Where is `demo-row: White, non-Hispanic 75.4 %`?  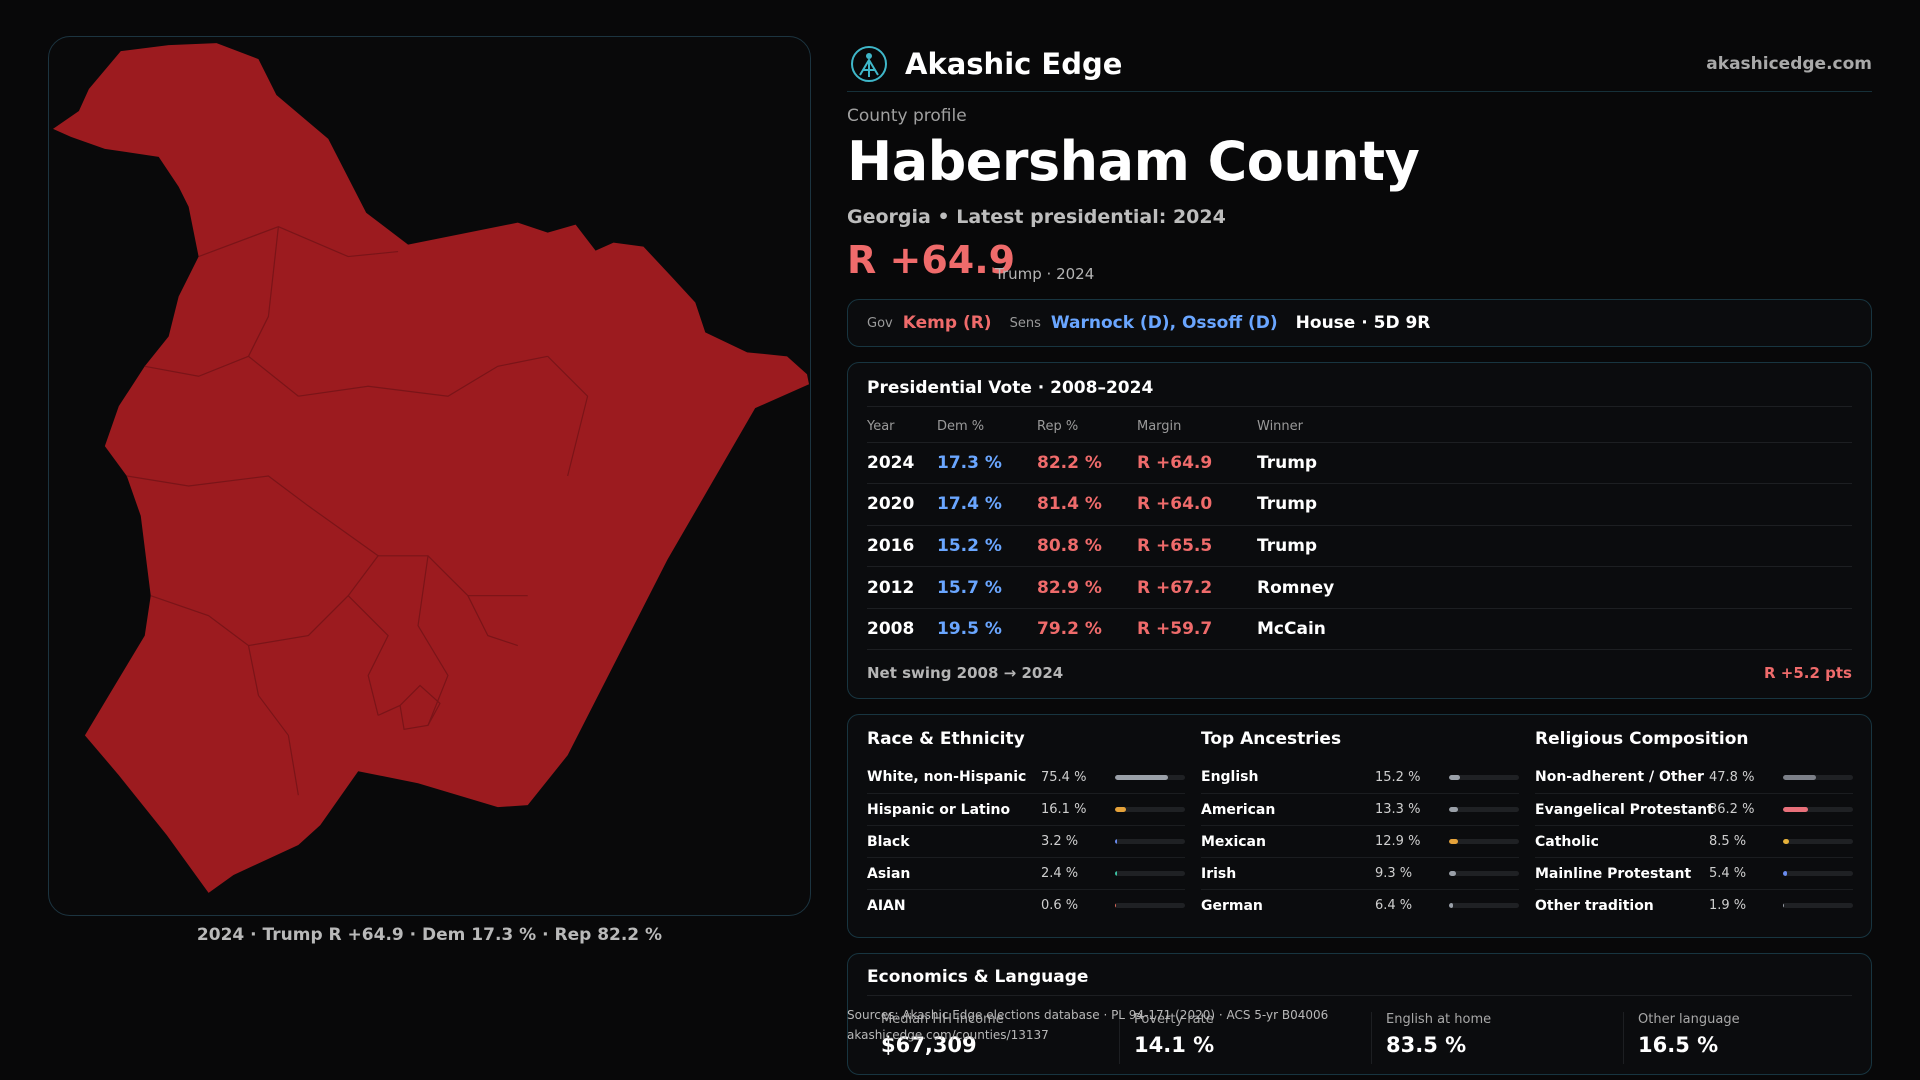
demo-row: White, non-Hispanic 75.4 % is located at coordinates (1026, 777).